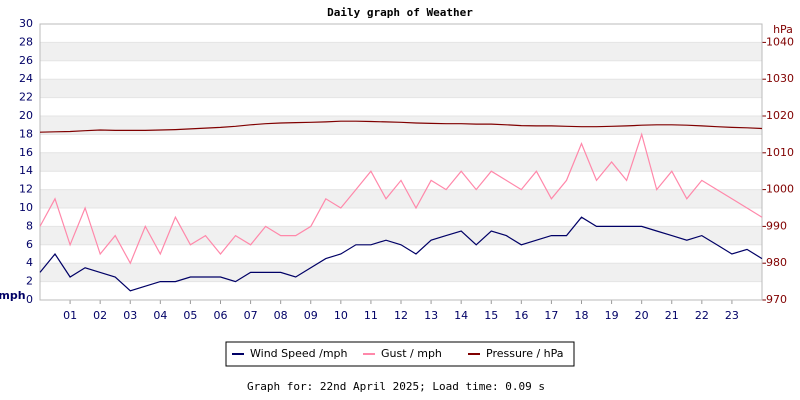 This screenshot has width=800, height=400. I want to click on series-line, so click(401, 126).